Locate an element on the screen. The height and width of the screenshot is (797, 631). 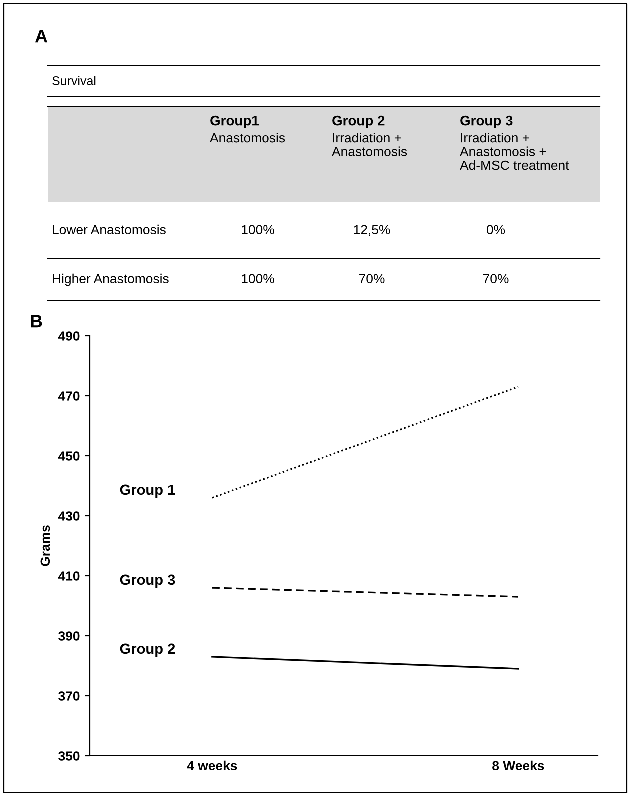
y-tick-label: 430 is located at coordinates (69, 516).